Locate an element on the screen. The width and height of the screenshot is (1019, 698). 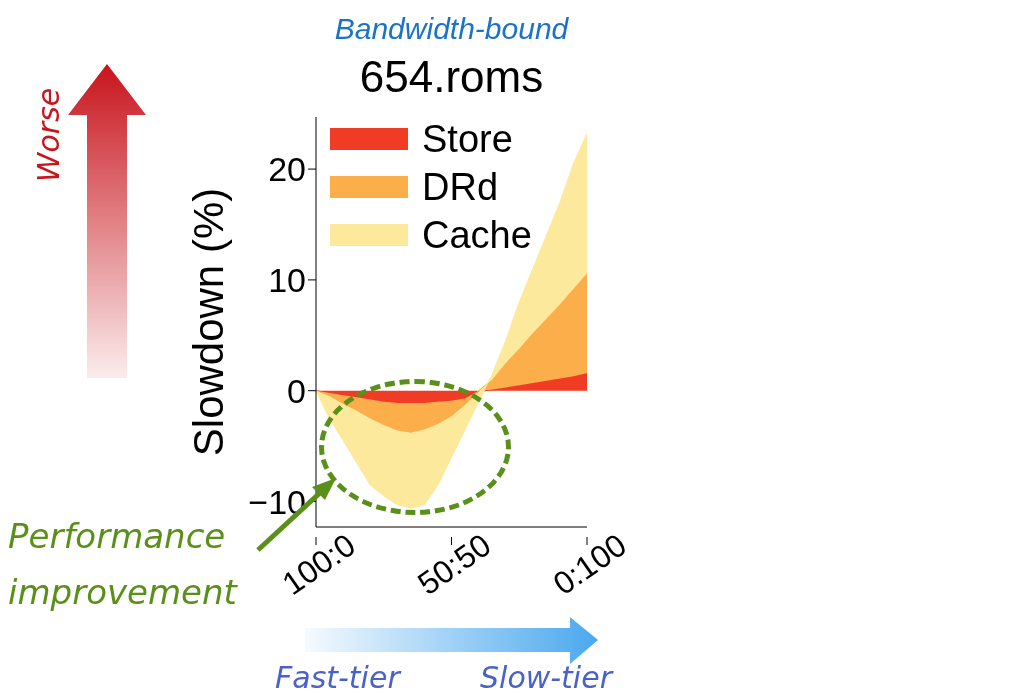
y-axis-title: Slowdown (%) is located at coordinates (208, 322).